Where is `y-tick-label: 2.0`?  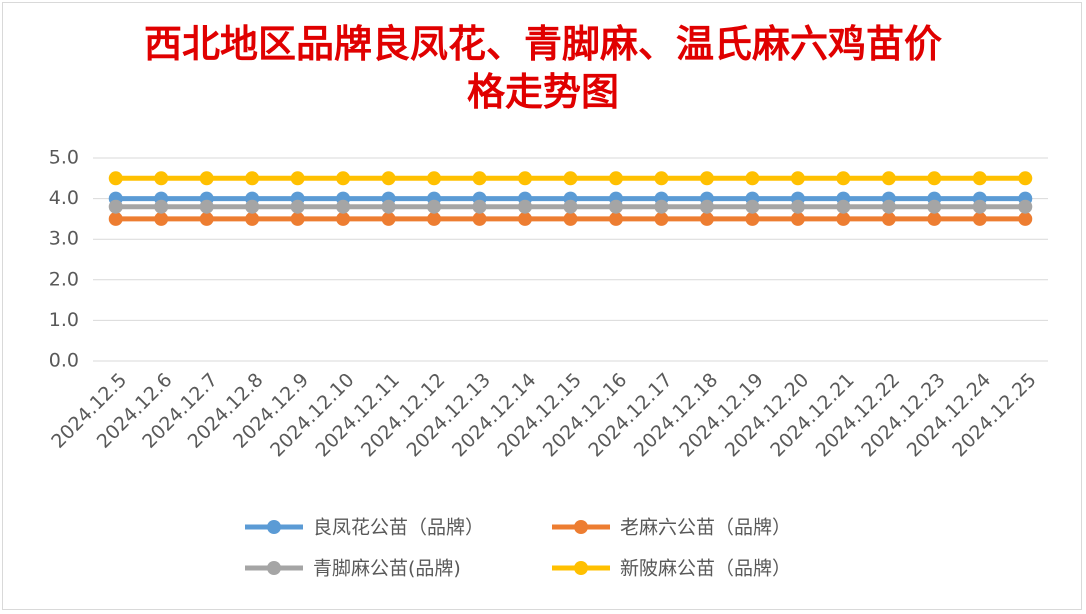 y-tick-label: 2.0 is located at coordinates (64, 279).